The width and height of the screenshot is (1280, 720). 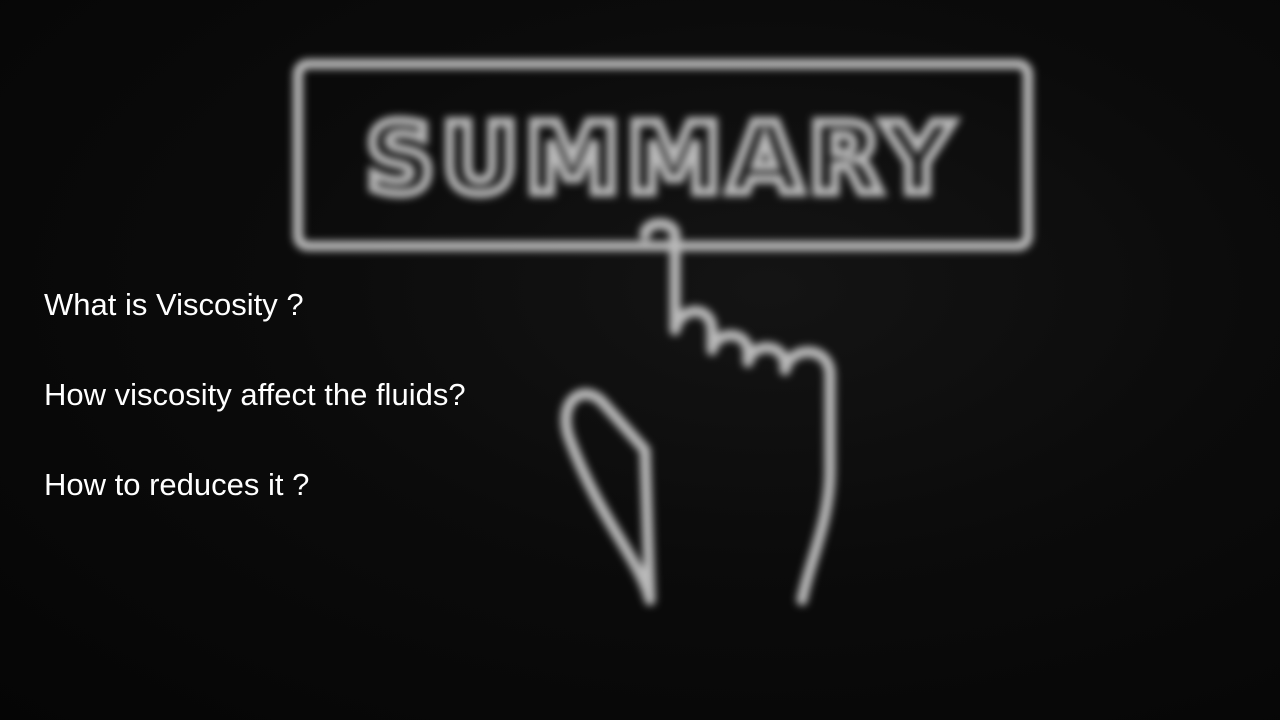 I want to click on summary-sign-text: SUMMARY, so click(x=662, y=159).